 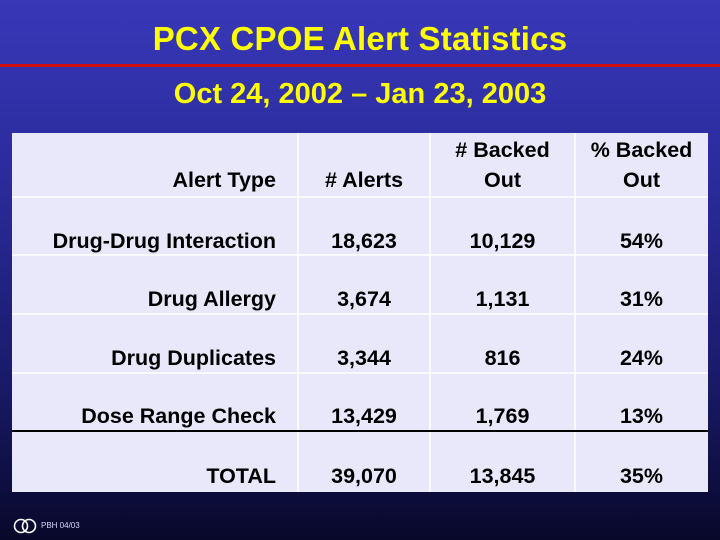 I want to click on row-backed-out-count: 10,129, so click(x=502, y=241).